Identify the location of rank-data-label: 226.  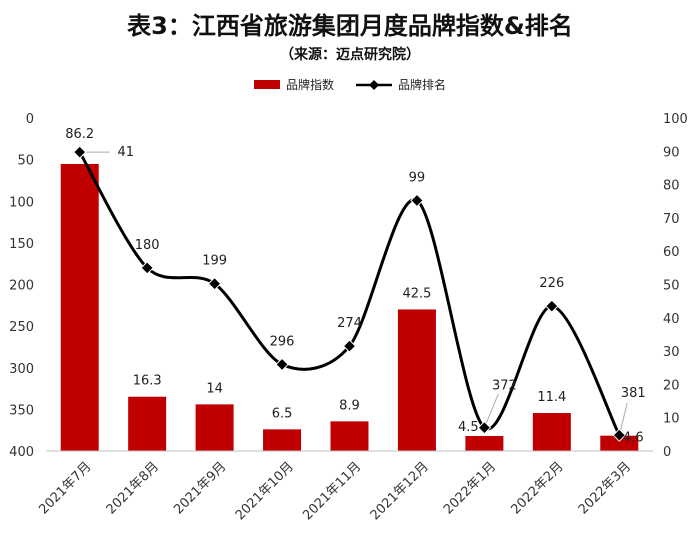
(551, 283).